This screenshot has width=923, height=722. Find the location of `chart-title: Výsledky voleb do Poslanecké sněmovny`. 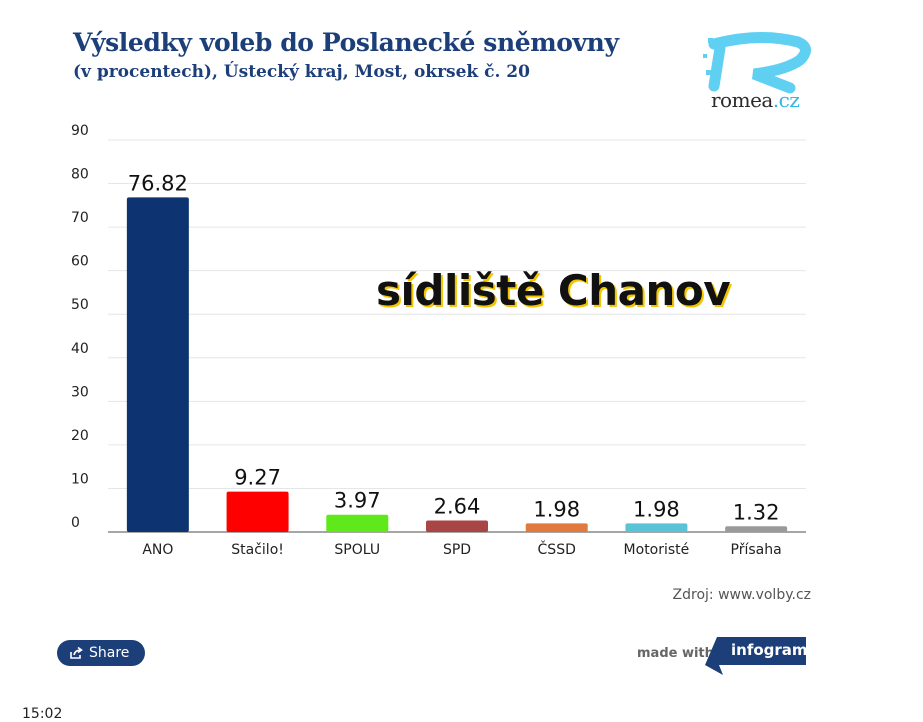

chart-title: Výsledky voleb do Poslanecké sněmovny is located at coordinates (346, 42).